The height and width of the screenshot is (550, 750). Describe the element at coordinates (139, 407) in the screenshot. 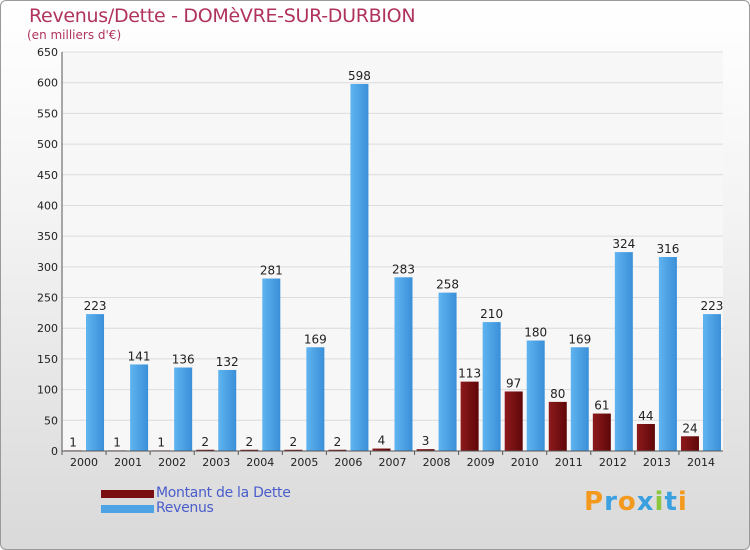

I see `bar-revenue-2001` at that location.